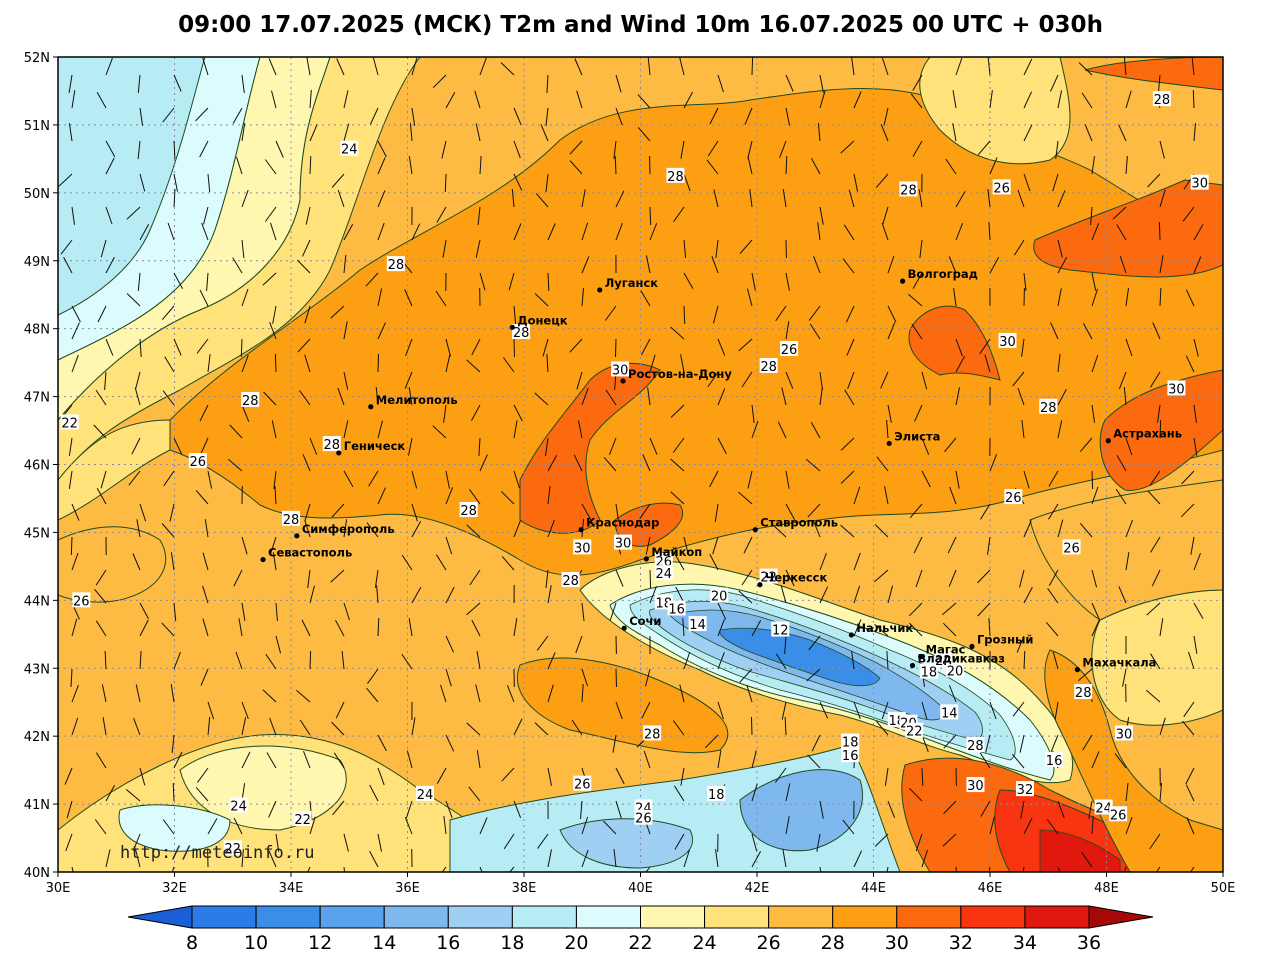 The height and width of the screenshot is (963, 1281). I want to click on contour-label: 28, so click(1162, 100).